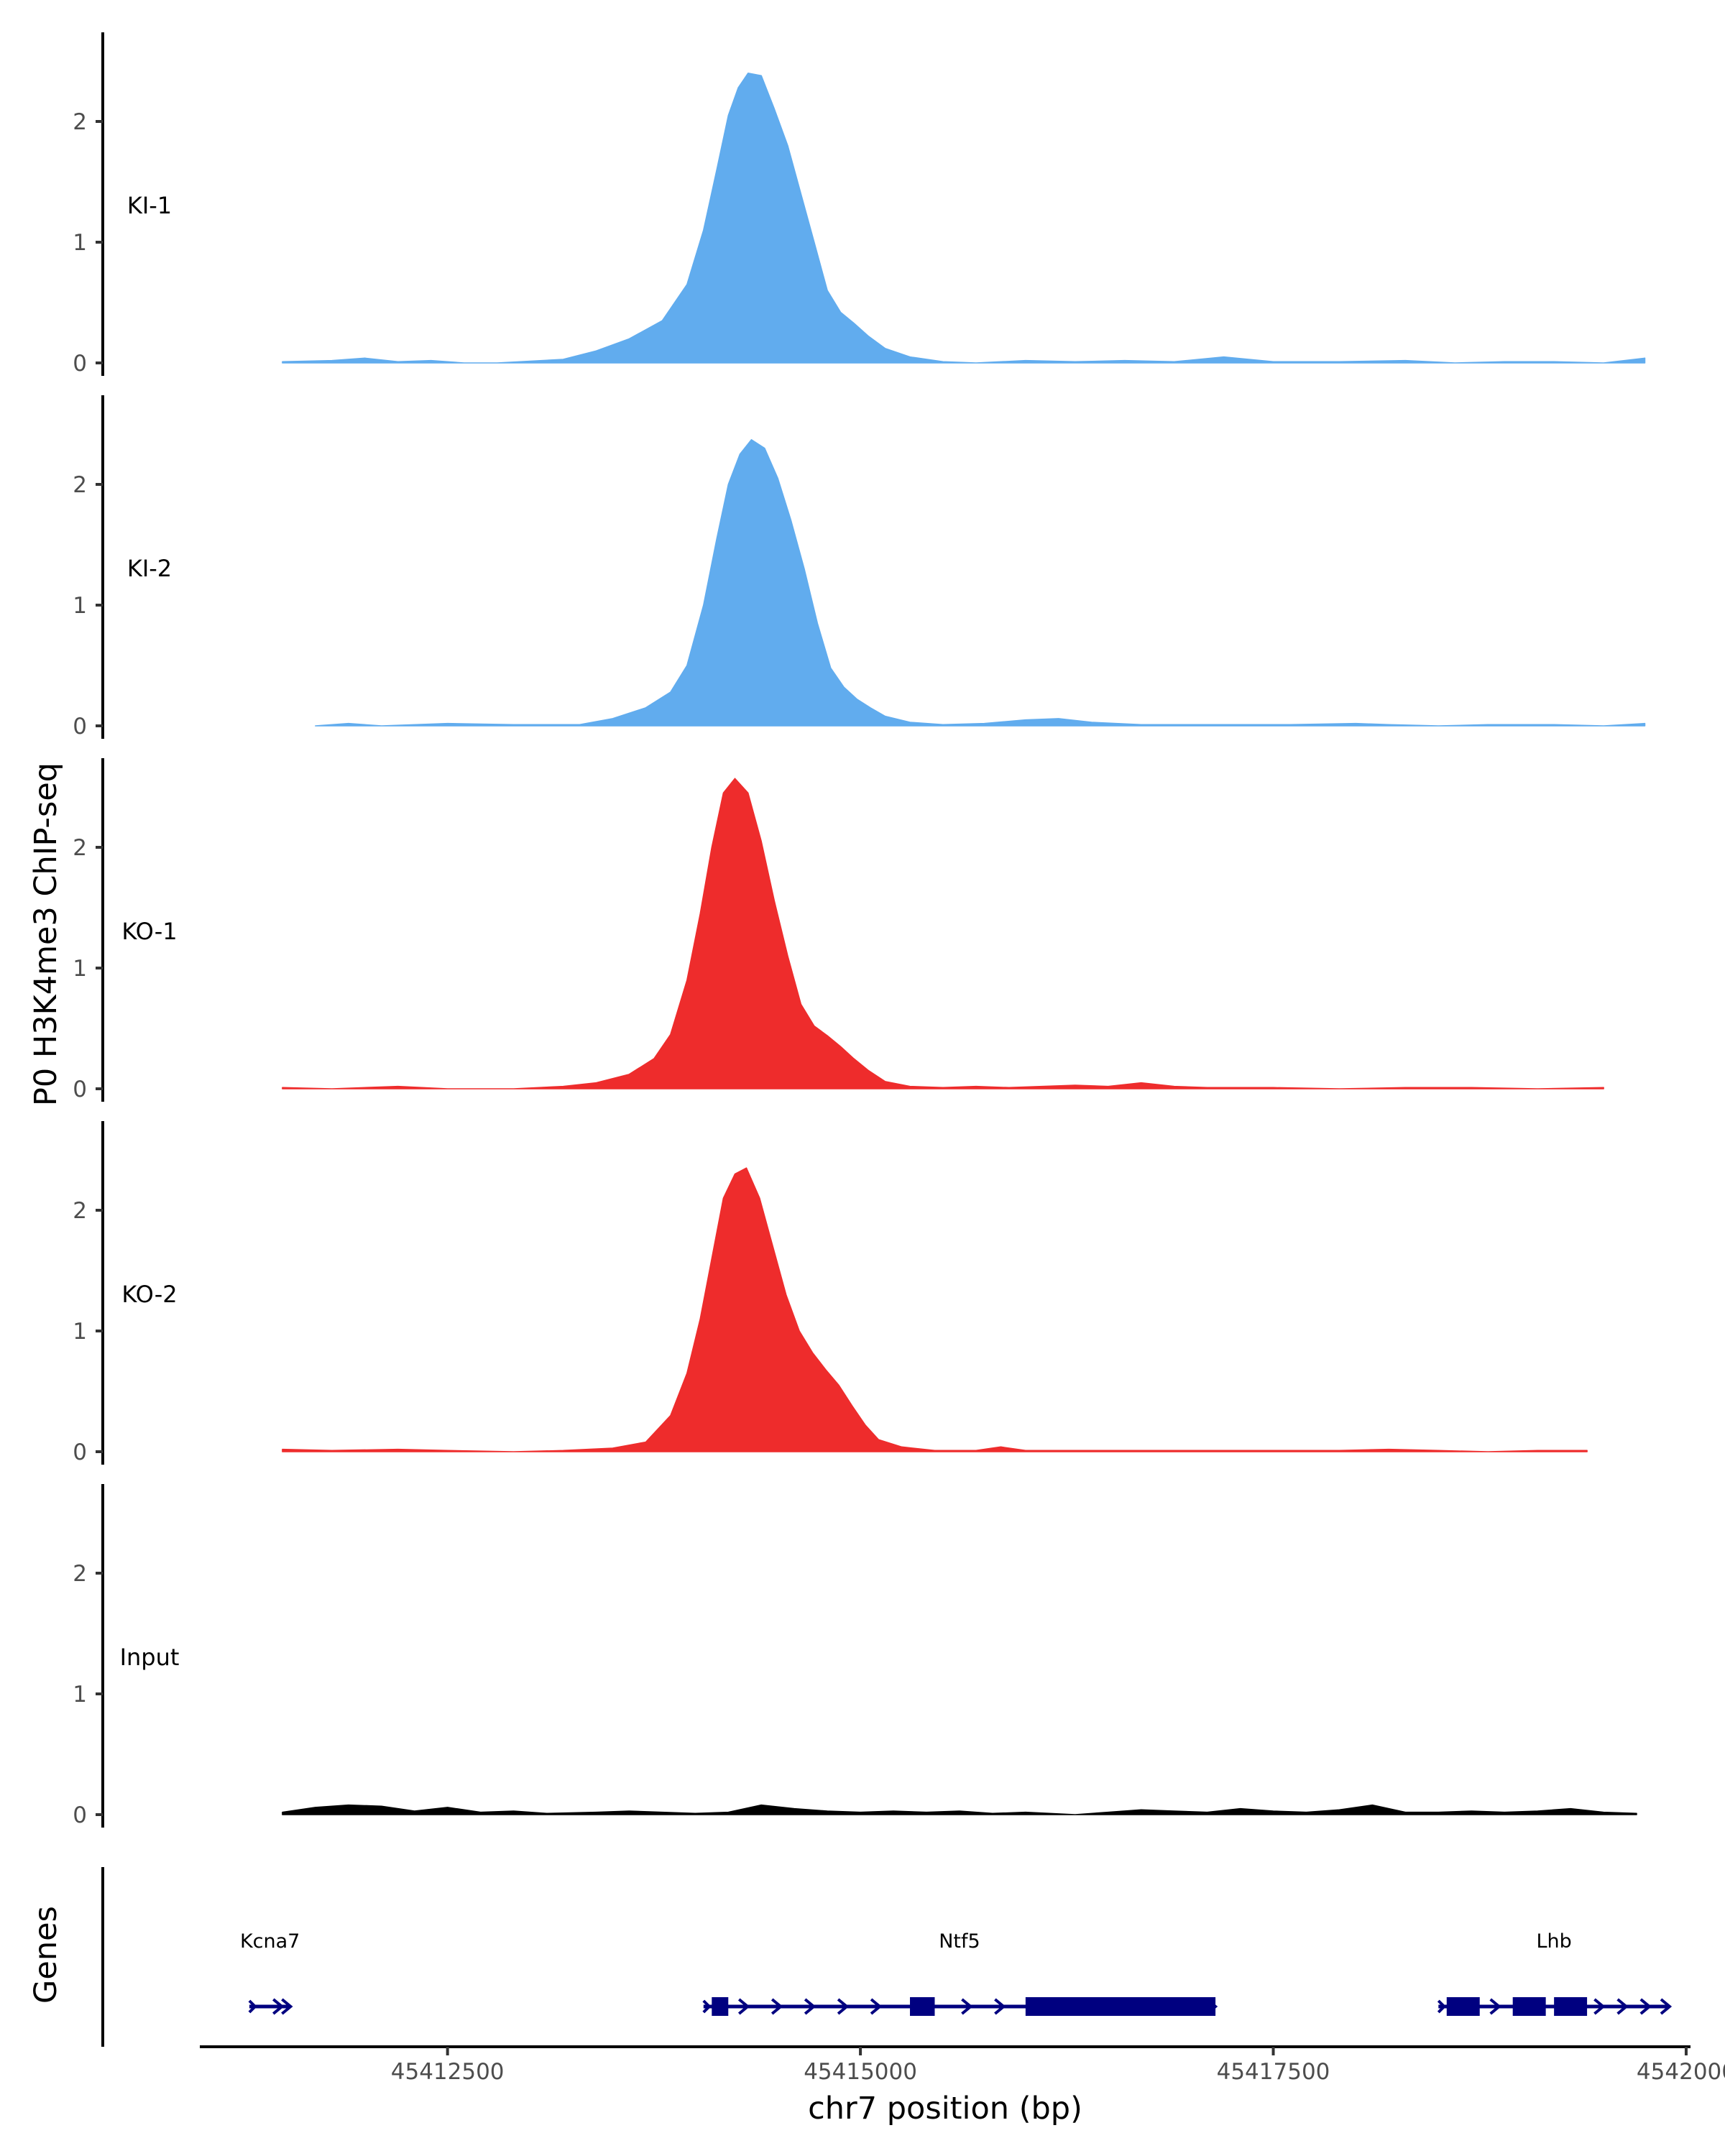 This screenshot has height=2156, width=1725. What do you see at coordinates (149, 568) in the screenshot?
I see `track-label: KI-2` at bounding box center [149, 568].